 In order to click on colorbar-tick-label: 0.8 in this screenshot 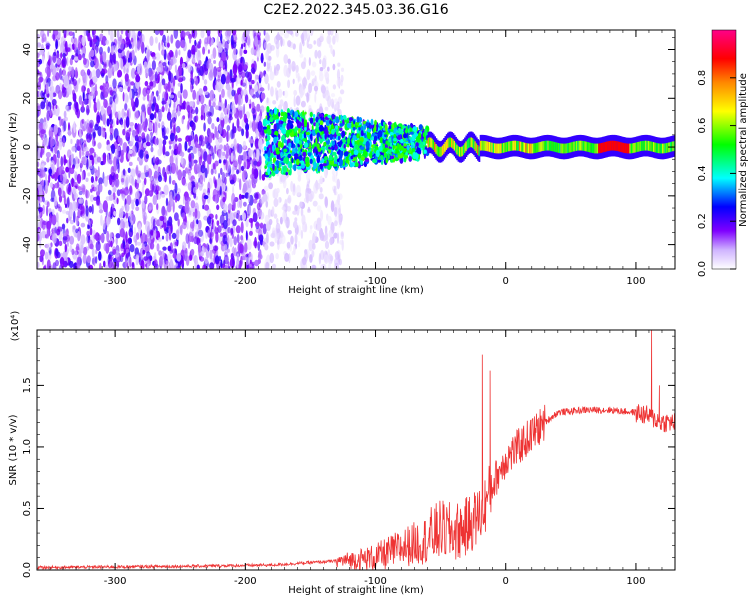, I will do `click(702, 78)`.